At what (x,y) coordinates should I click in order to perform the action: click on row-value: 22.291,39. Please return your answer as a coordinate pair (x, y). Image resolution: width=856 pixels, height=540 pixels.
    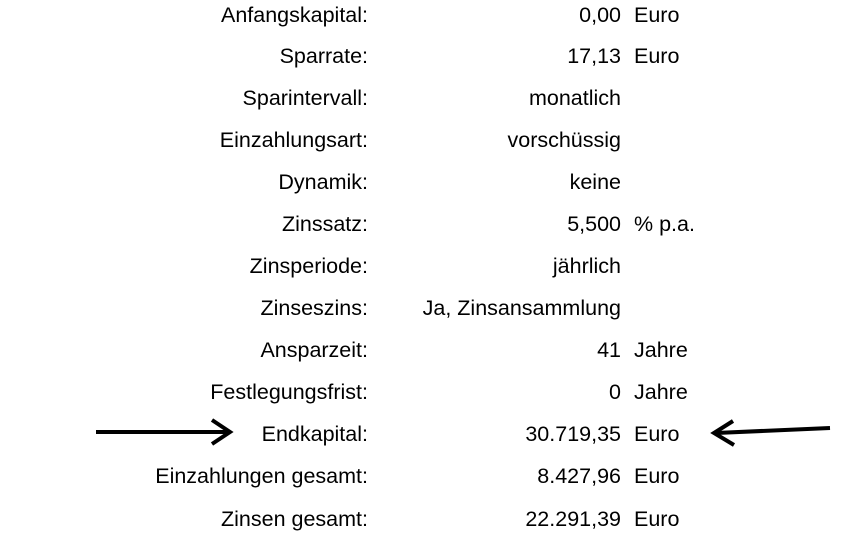
    Looking at the image, I should click on (573, 519).